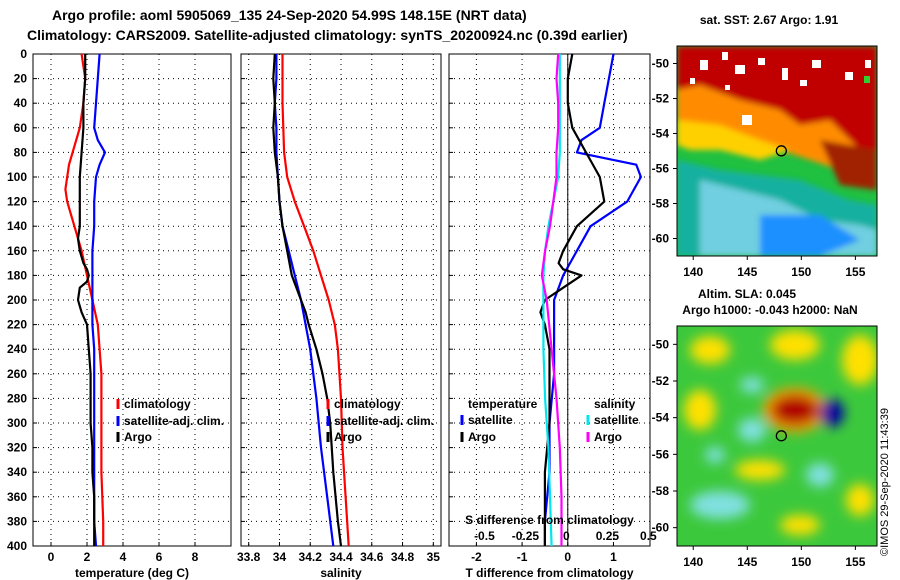 This screenshot has width=900, height=580. I want to click on temperature-profile-line-argo, so click(86, 300).